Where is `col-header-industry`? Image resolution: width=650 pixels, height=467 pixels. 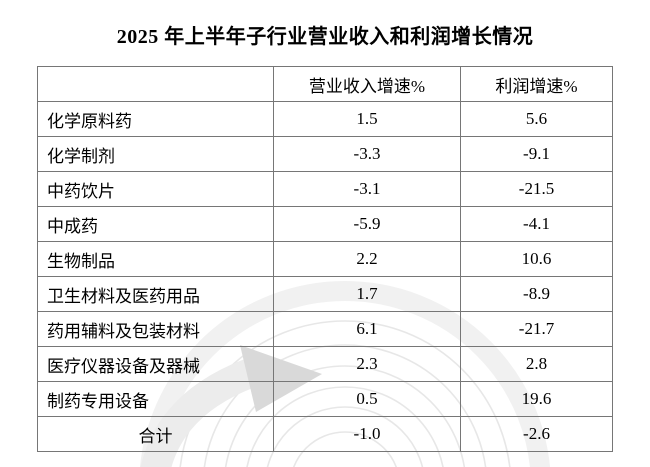
col-header-industry is located at coordinates (155, 84).